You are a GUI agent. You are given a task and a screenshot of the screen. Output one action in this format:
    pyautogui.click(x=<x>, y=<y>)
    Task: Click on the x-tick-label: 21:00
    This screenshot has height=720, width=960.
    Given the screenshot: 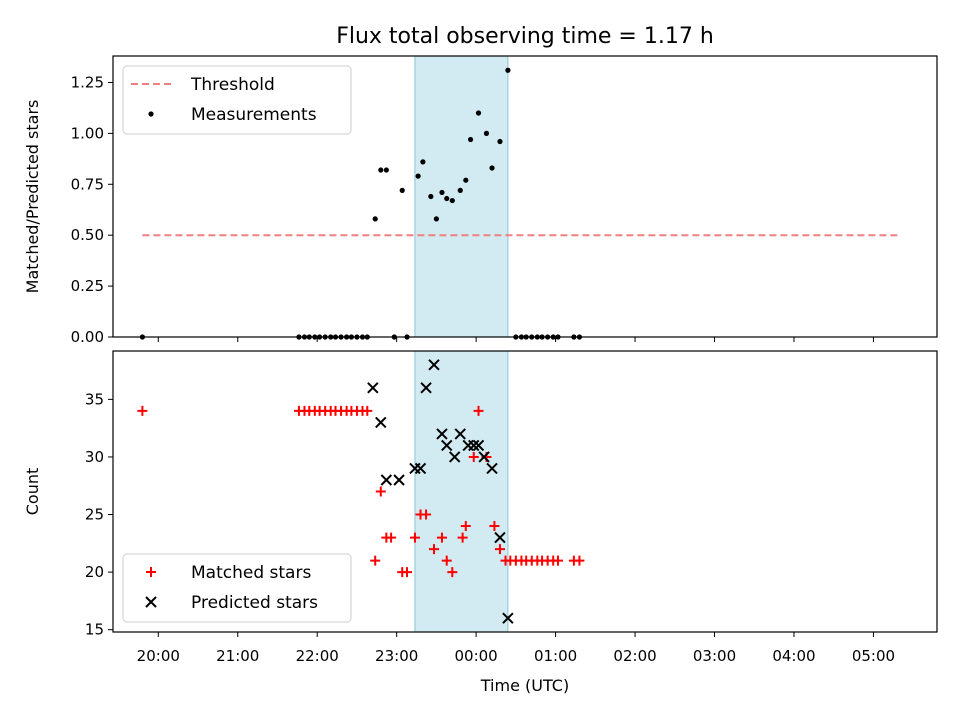 What is the action you would take?
    pyautogui.click(x=237, y=656)
    